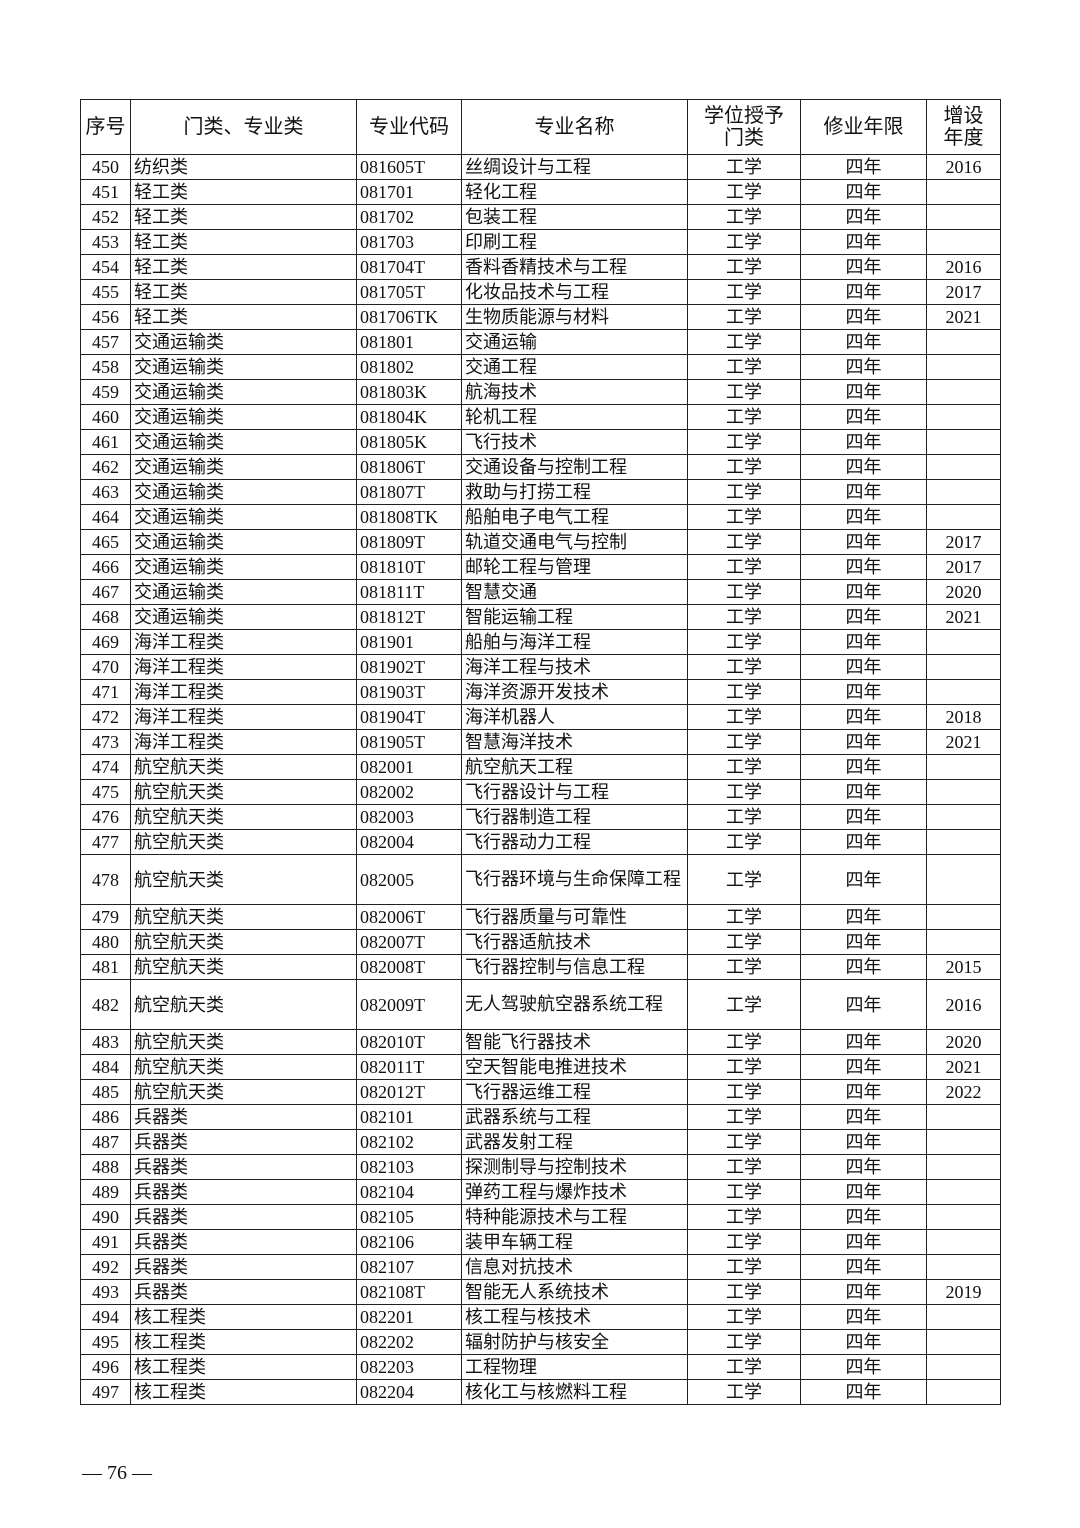  I want to click on row-code: 081902T, so click(409, 667).